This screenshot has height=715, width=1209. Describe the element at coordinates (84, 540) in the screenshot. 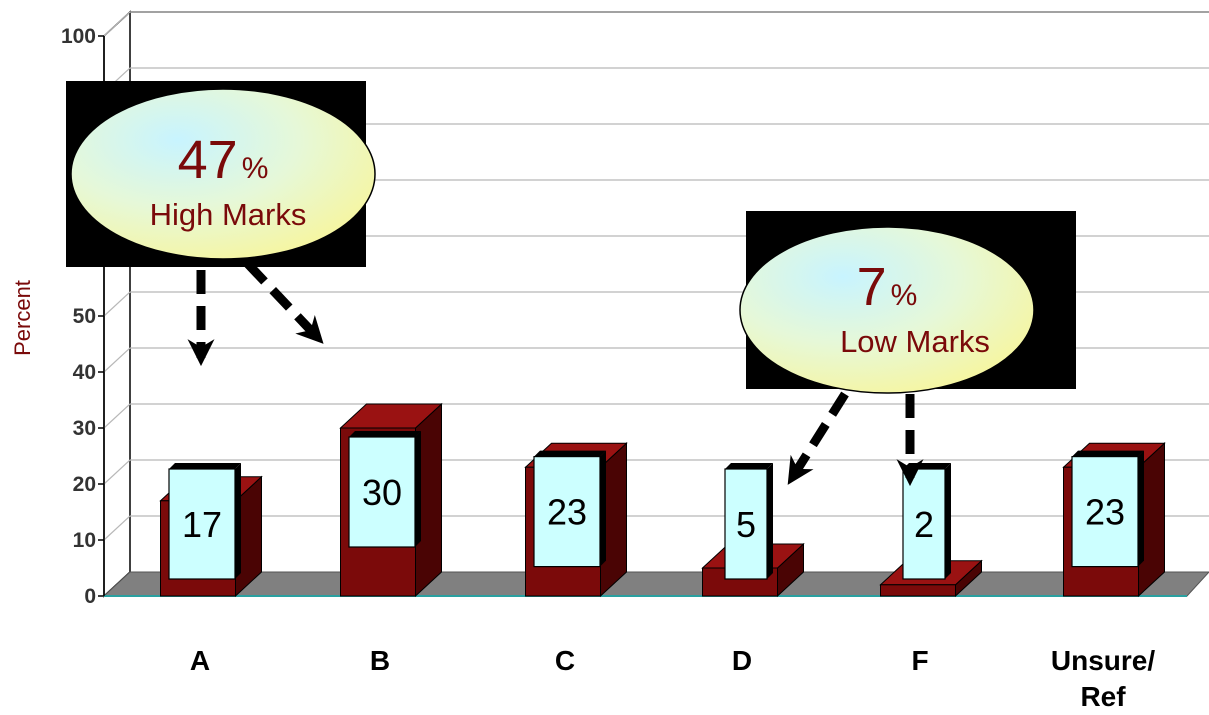

I see `y-tick-label: 10` at that location.